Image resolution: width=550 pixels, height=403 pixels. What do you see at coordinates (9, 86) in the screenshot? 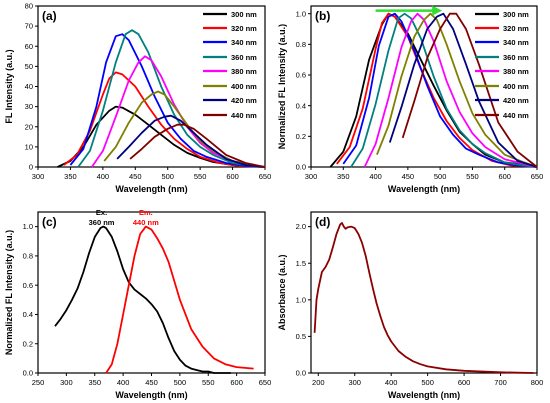
I see `y-axis-label: FL Intensity (a.u.)` at bounding box center [9, 86].